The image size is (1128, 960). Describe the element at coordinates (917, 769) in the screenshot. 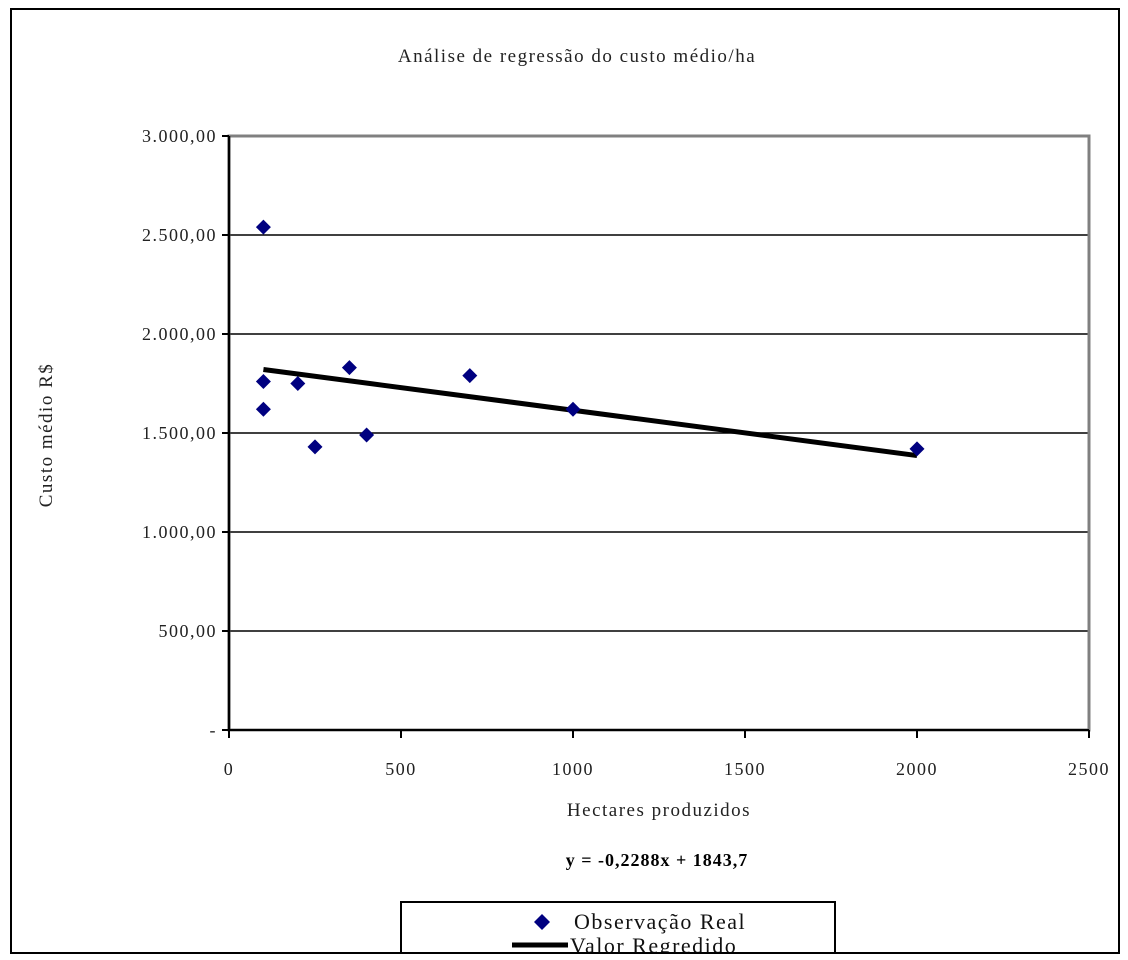

I see `x-tick-label: 2000` at that location.